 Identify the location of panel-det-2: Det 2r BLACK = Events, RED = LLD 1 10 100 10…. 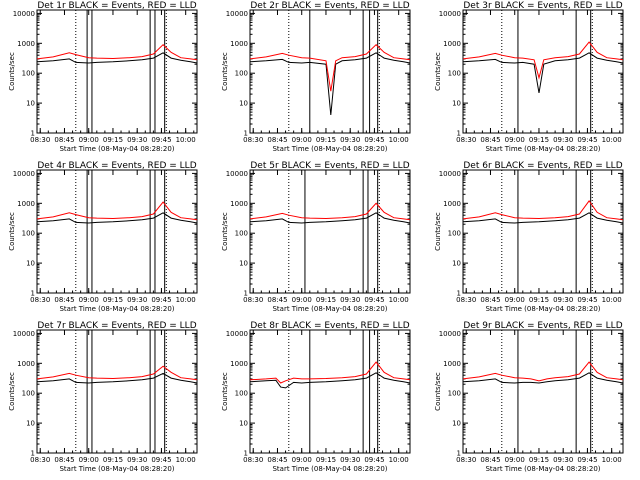
(316, 77).